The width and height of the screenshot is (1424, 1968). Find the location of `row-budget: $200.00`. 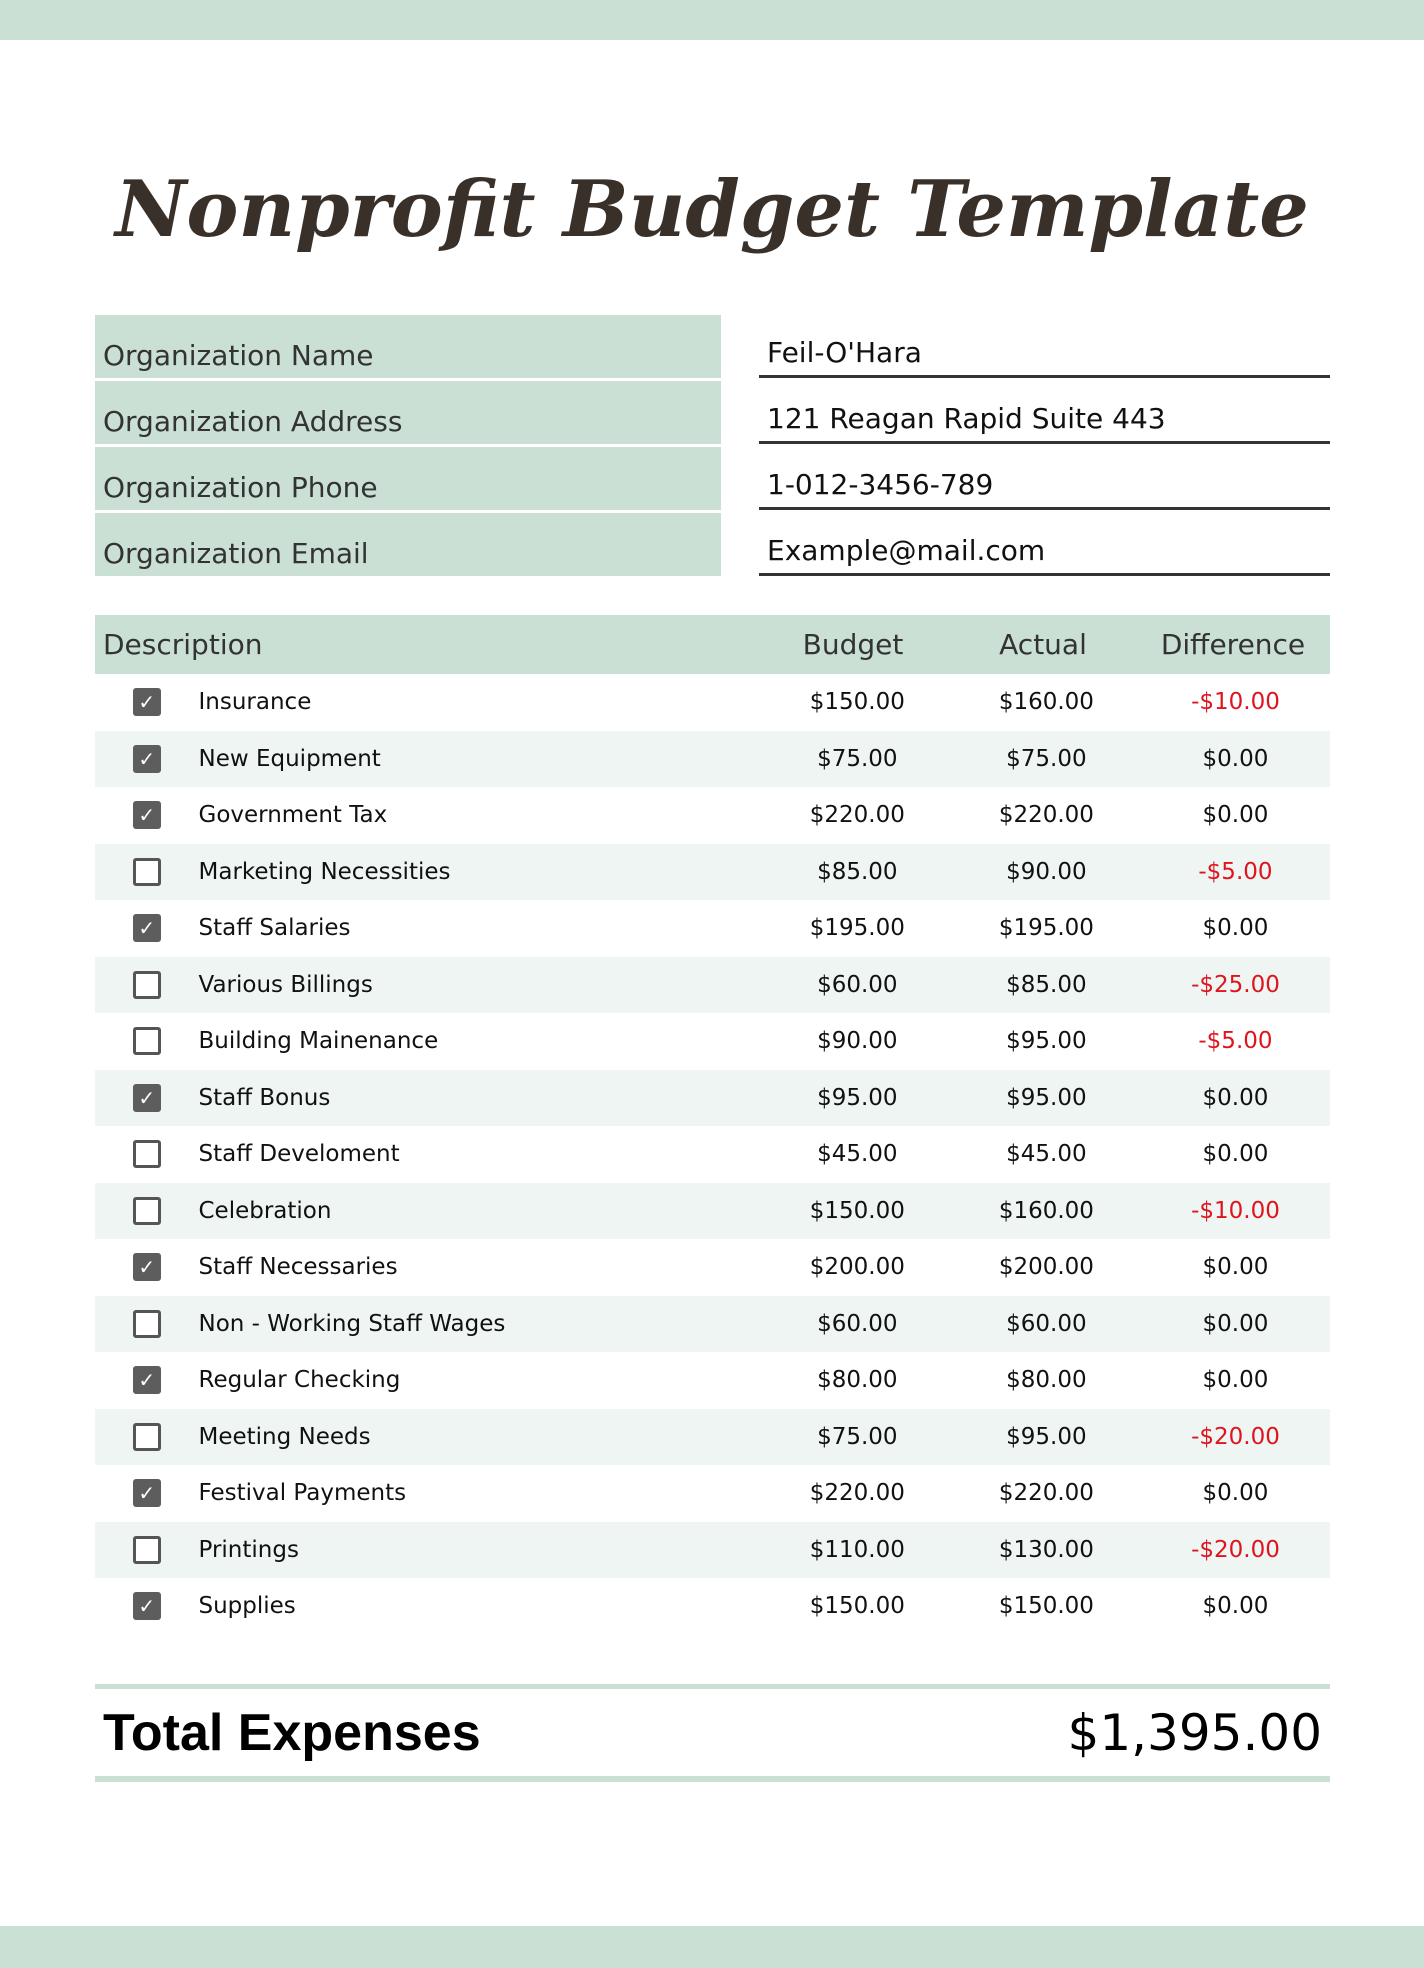

row-budget: $200.00 is located at coordinates (857, 1267).